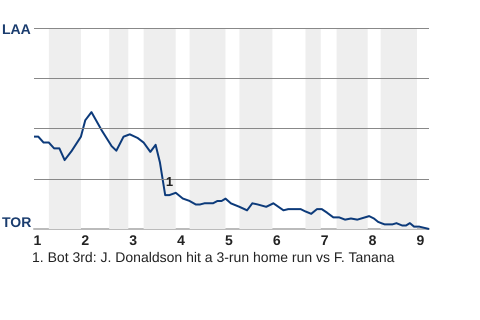 Image resolution: width=480 pixels, height=320 pixels. I want to click on x-tick-label: 6, so click(276, 240).